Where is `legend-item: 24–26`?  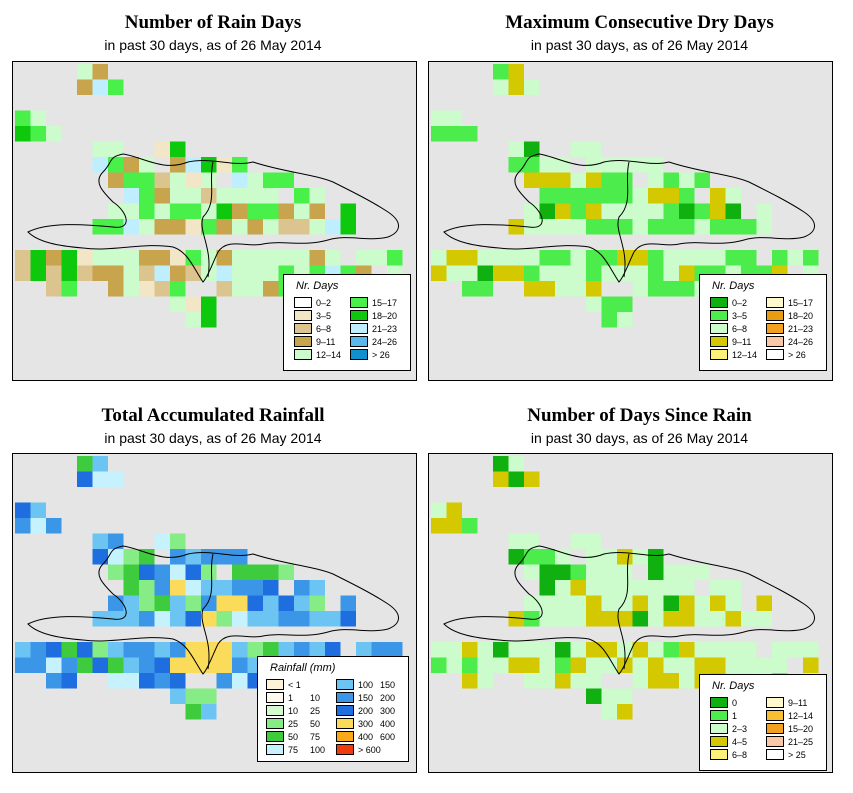 legend-item: 24–26 is located at coordinates (378, 342).